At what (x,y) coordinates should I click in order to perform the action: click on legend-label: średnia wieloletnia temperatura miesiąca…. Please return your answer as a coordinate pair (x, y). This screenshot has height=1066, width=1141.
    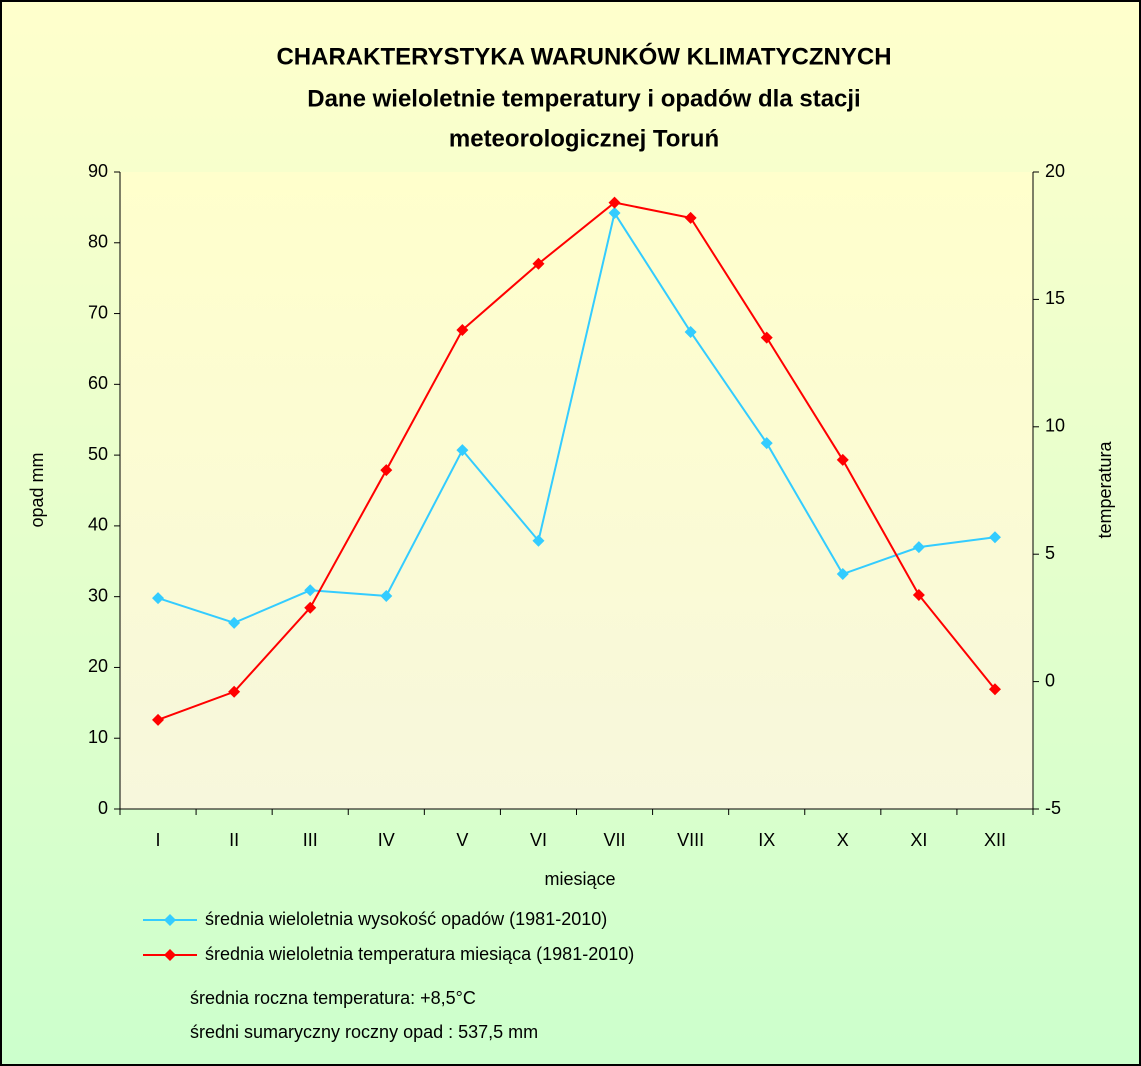
    Looking at the image, I should click on (419, 954).